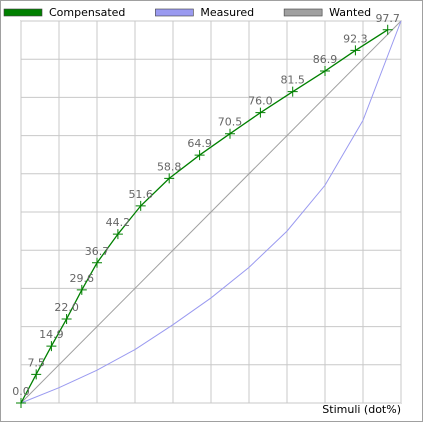 The width and height of the screenshot is (423, 422). What do you see at coordinates (169, 166) in the screenshot?
I see `data-label: 58.8` at bounding box center [169, 166].